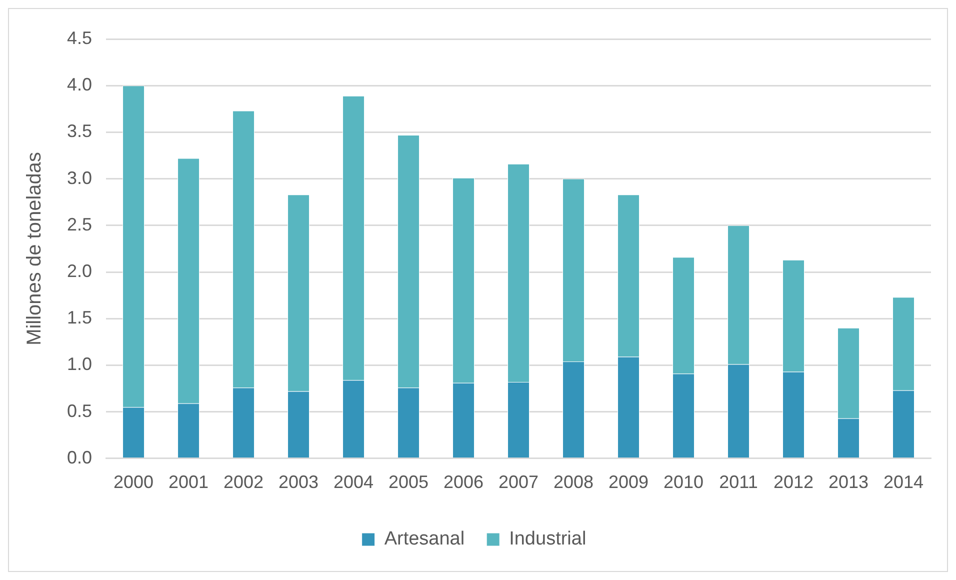  What do you see at coordinates (79, 38) in the screenshot?
I see `y-tick-label: 4.5` at bounding box center [79, 38].